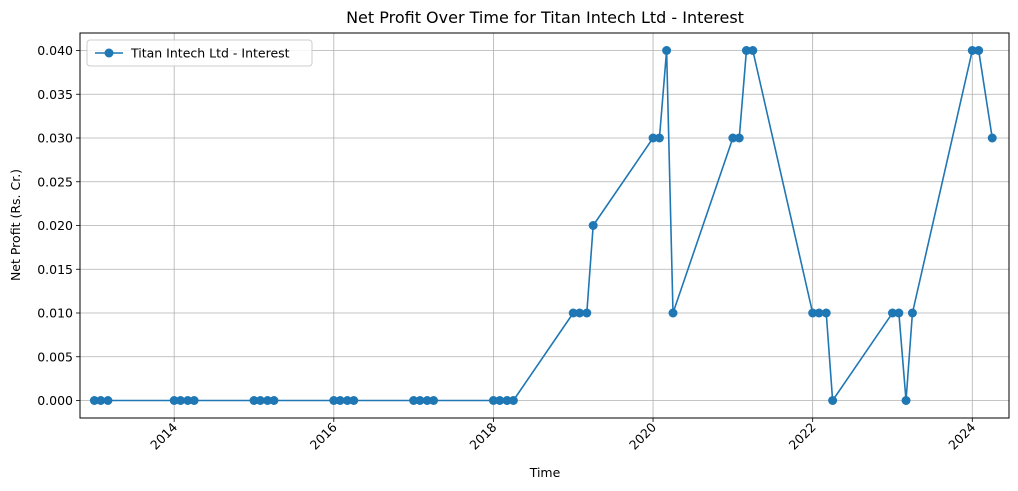 The height and width of the screenshot is (491, 1018). I want to click on legend-marker, so click(109, 53).